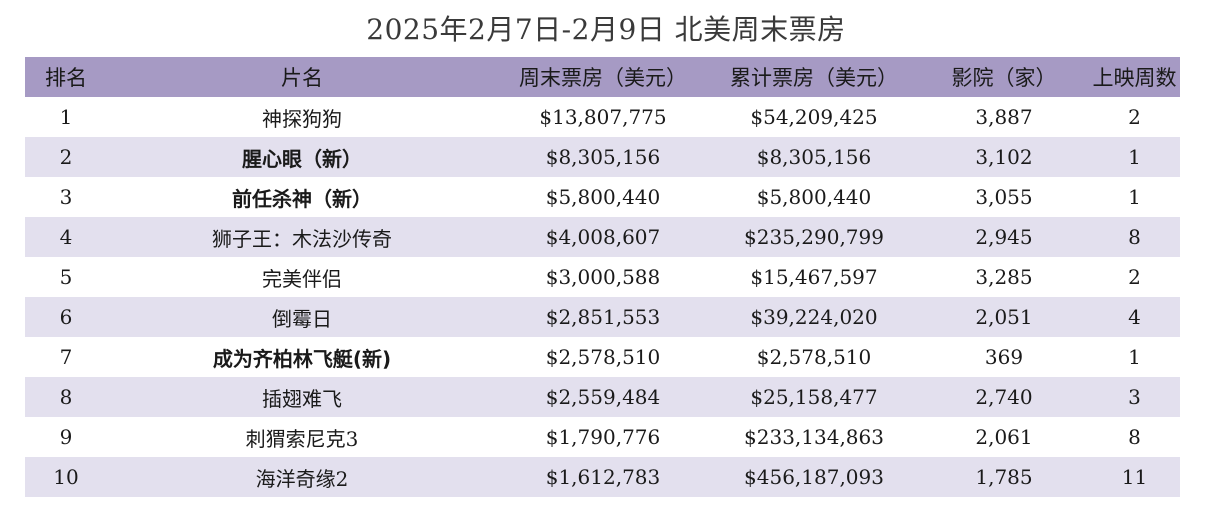 The height and width of the screenshot is (528, 1212). Describe the element at coordinates (66, 477) in the screenshot. I see `cell-rank: 10` at that location.